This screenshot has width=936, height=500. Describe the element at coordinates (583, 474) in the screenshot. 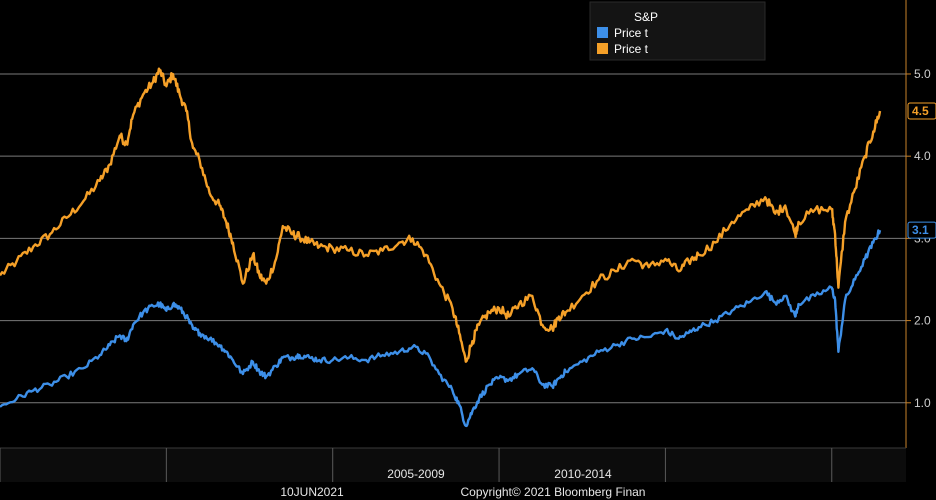

I see `period-label-2010-2014: 2010-2014` at that location.